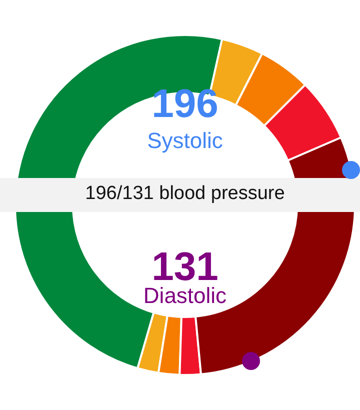  I want to click on text: 196/131 blood pressure, so click(185, 194).